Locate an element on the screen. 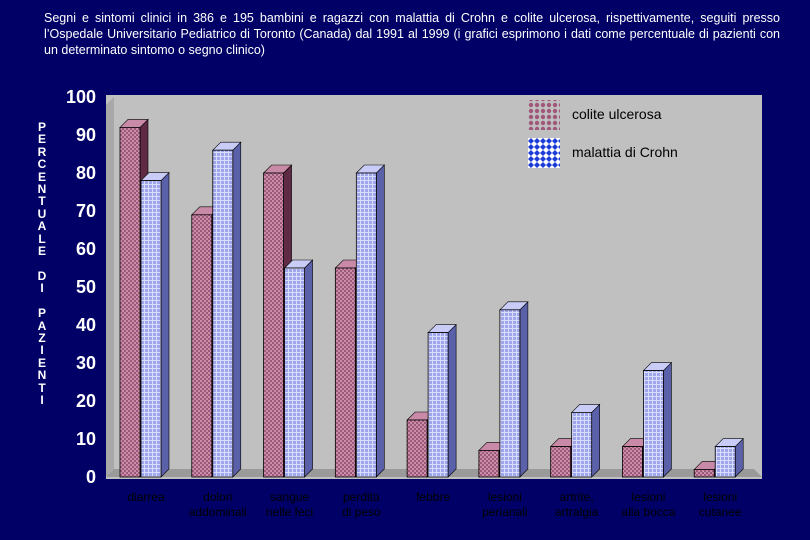  y-tick-label: 80 is located at coordinates (86, 173).